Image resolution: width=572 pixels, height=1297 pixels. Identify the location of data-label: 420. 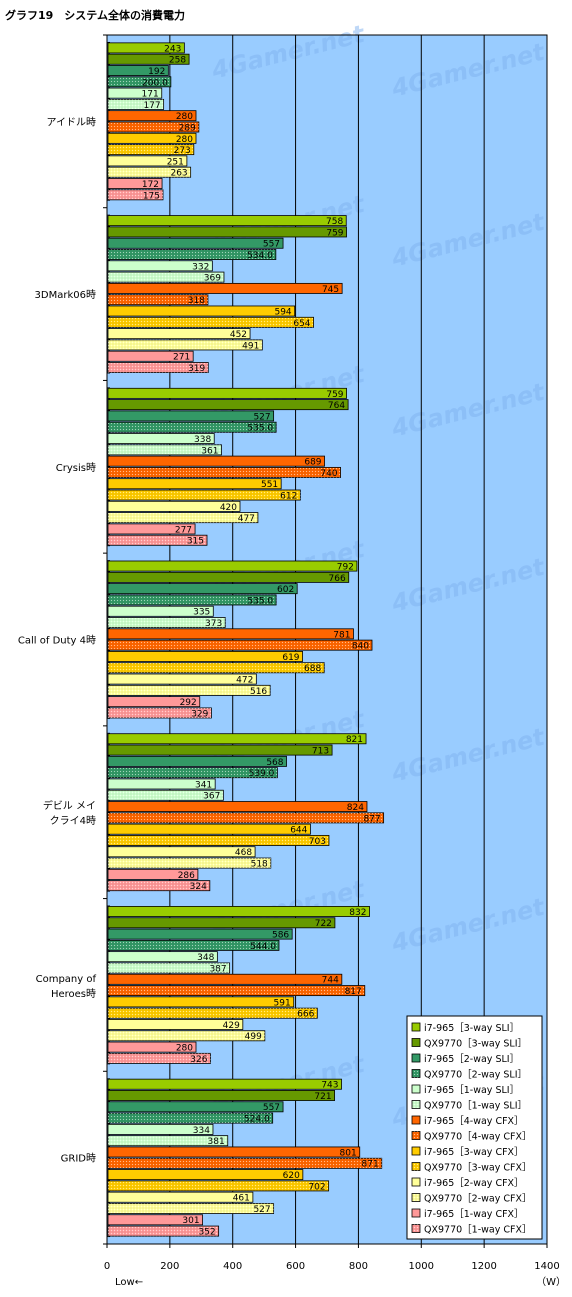
(228, 508).